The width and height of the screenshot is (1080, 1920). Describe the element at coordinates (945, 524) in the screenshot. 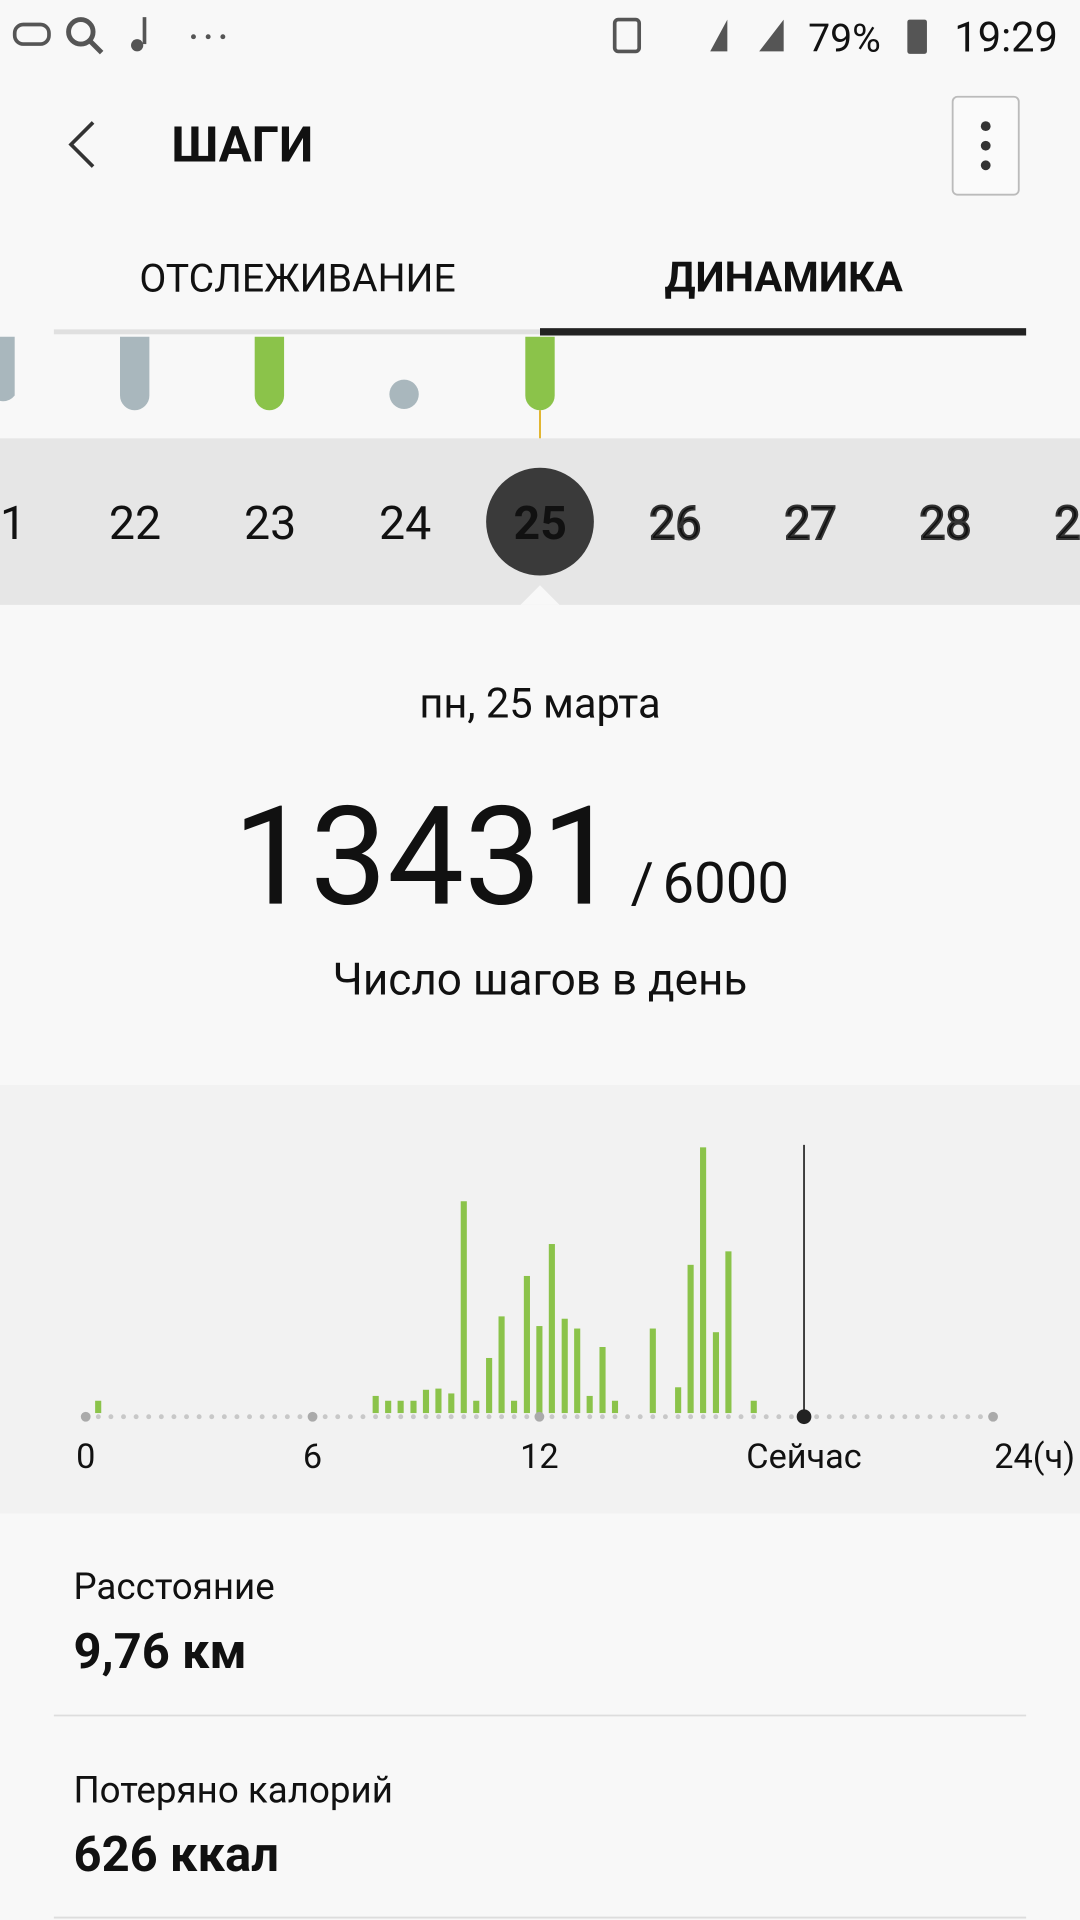

I see `day-number: 28` at that location.